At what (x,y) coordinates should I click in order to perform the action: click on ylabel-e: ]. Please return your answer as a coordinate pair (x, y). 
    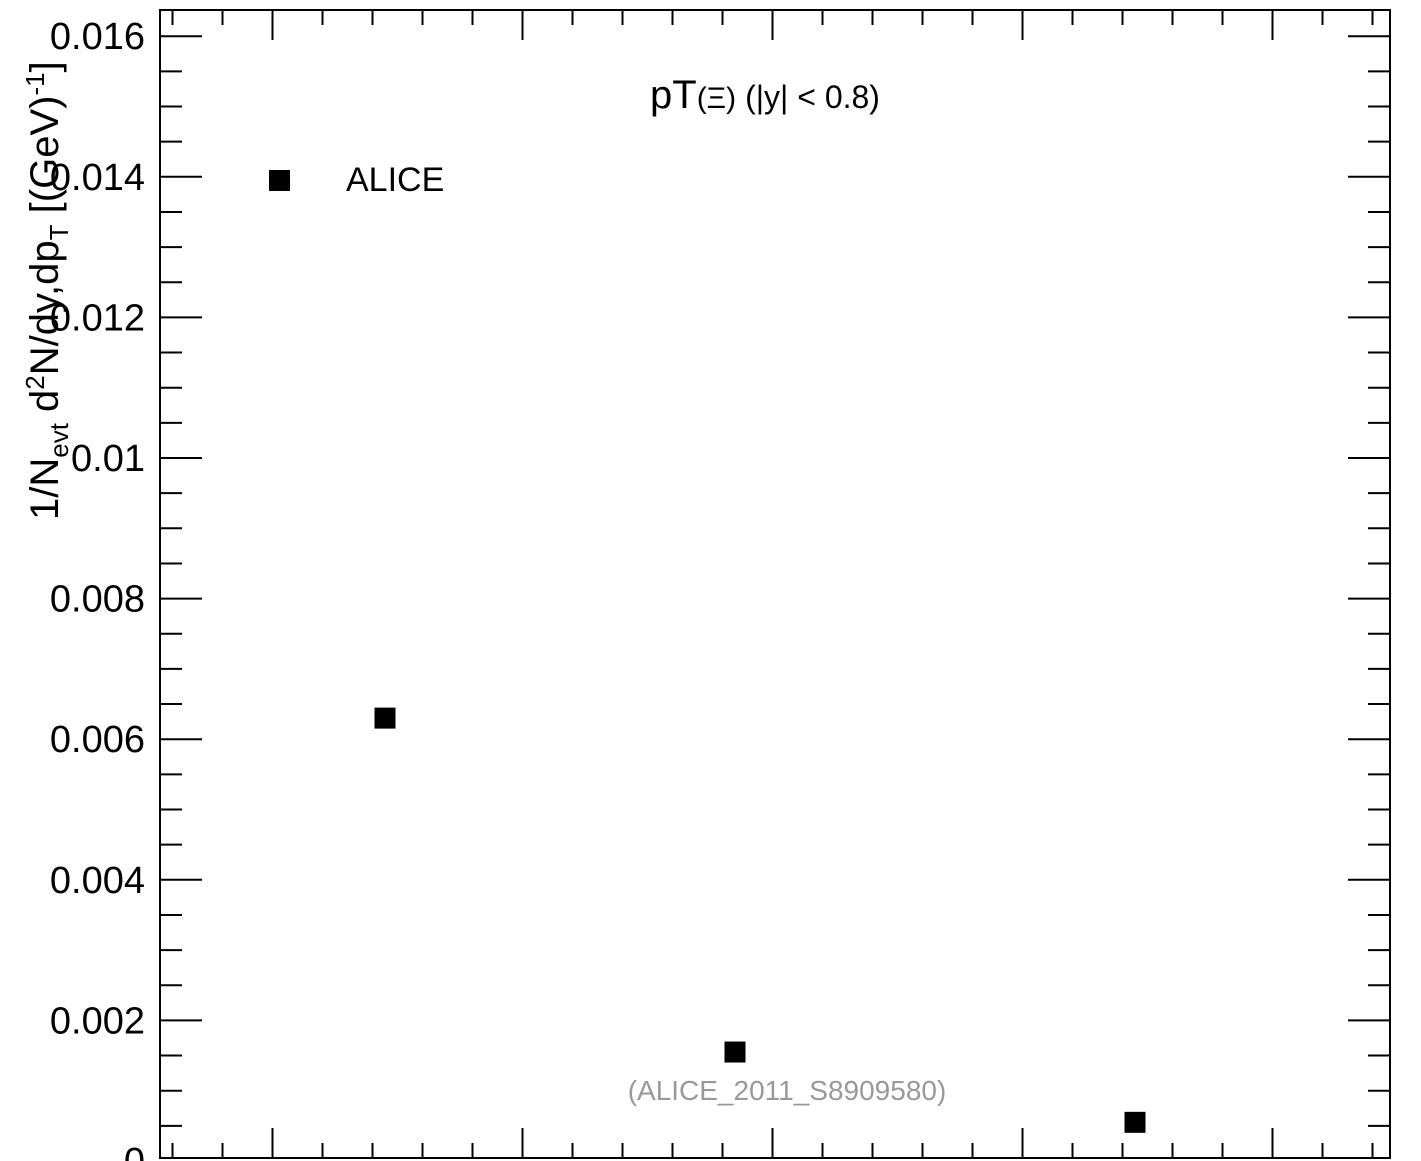
    Looking at the image, I should click on (45, 66).